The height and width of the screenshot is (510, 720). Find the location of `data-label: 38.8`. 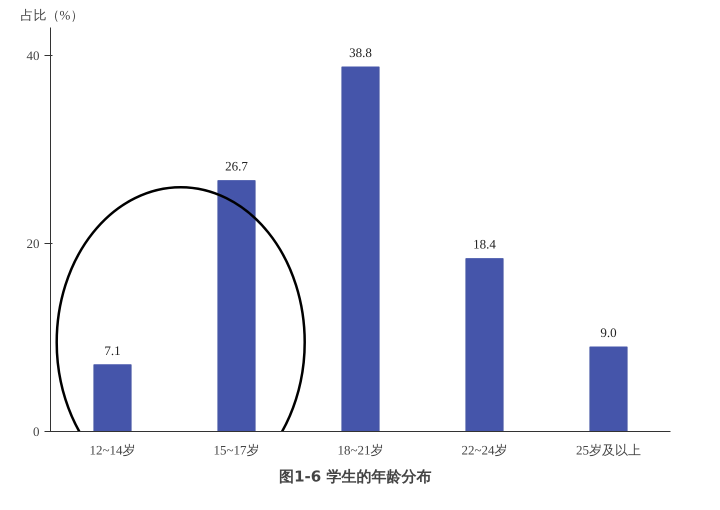

data-label: 38.8 is located at coordinates (360, 52).